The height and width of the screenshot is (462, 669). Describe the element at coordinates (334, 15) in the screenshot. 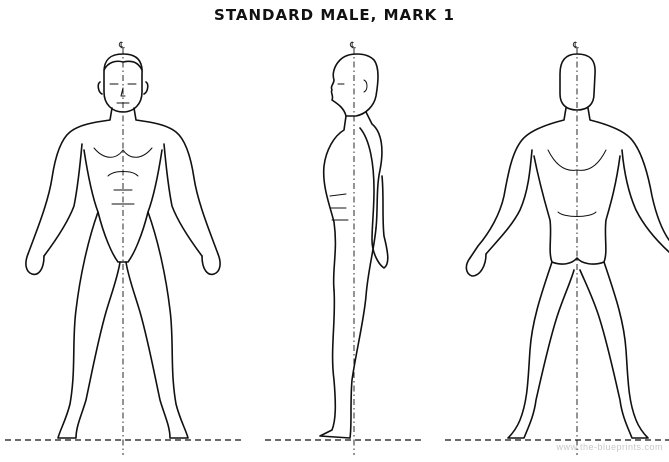

I see `blueprint-title: STANDARD MALE, MARK 1` at that location.